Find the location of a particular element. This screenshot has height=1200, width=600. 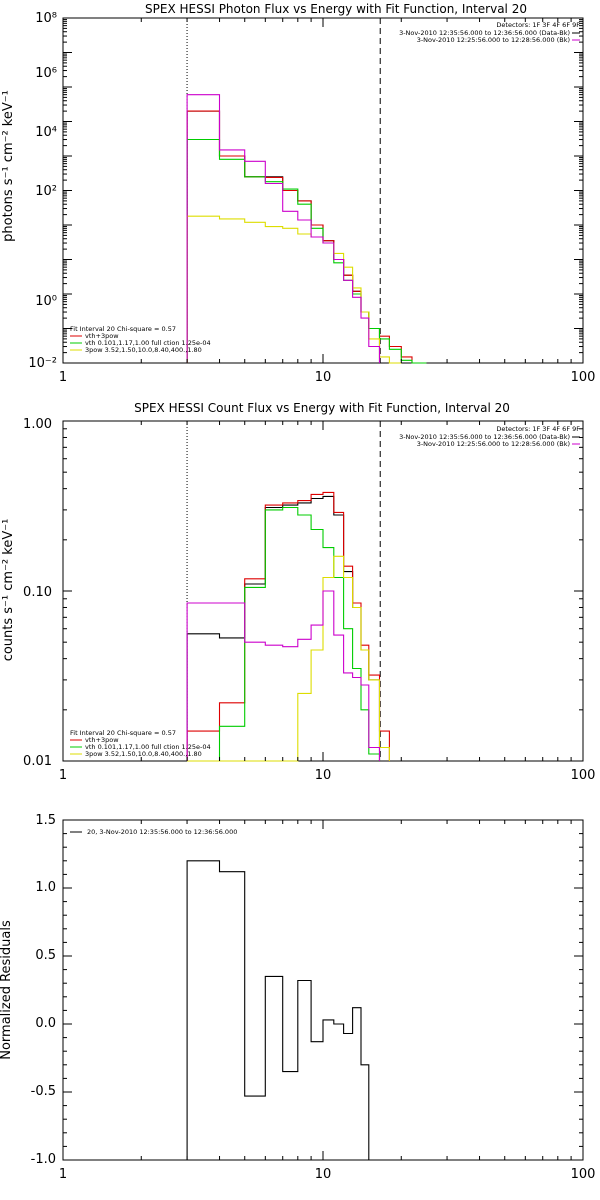

count-x-tick-1: 1 is located at coordinates (63, 775).